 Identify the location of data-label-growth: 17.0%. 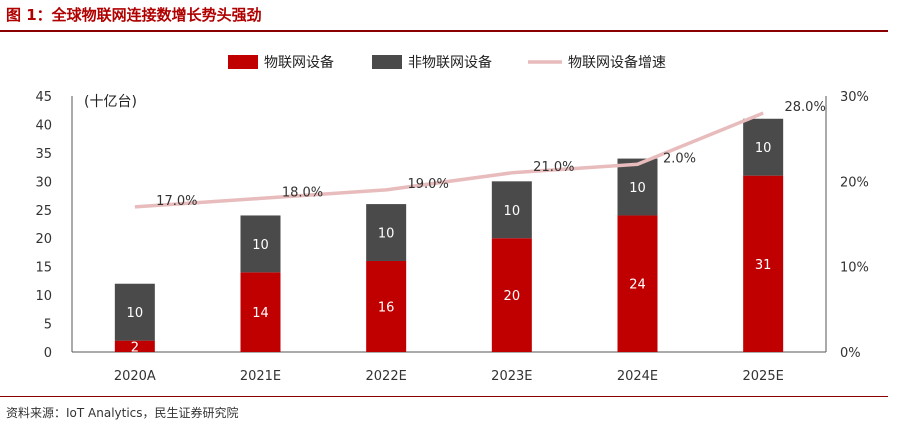
(176, 201).